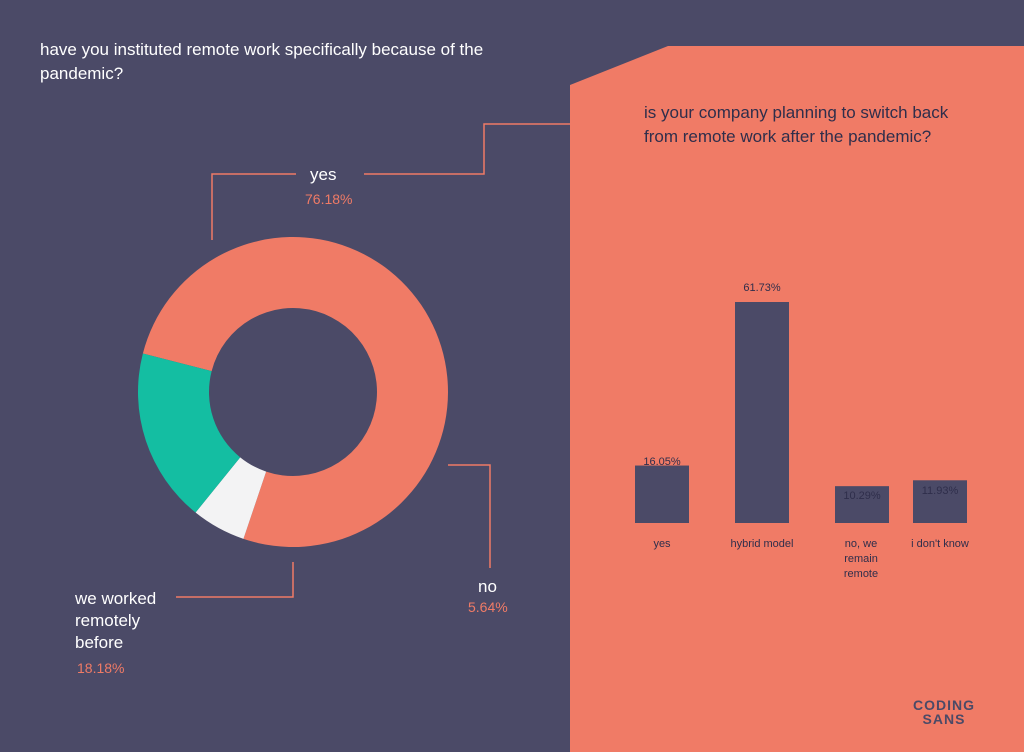 This screenshot has height=752, width=1024. What do you see at coordinates (762, 288) in the screenshot?
I see `bar-value-hybrid: 61.73%` at bounding box center [762, 288].